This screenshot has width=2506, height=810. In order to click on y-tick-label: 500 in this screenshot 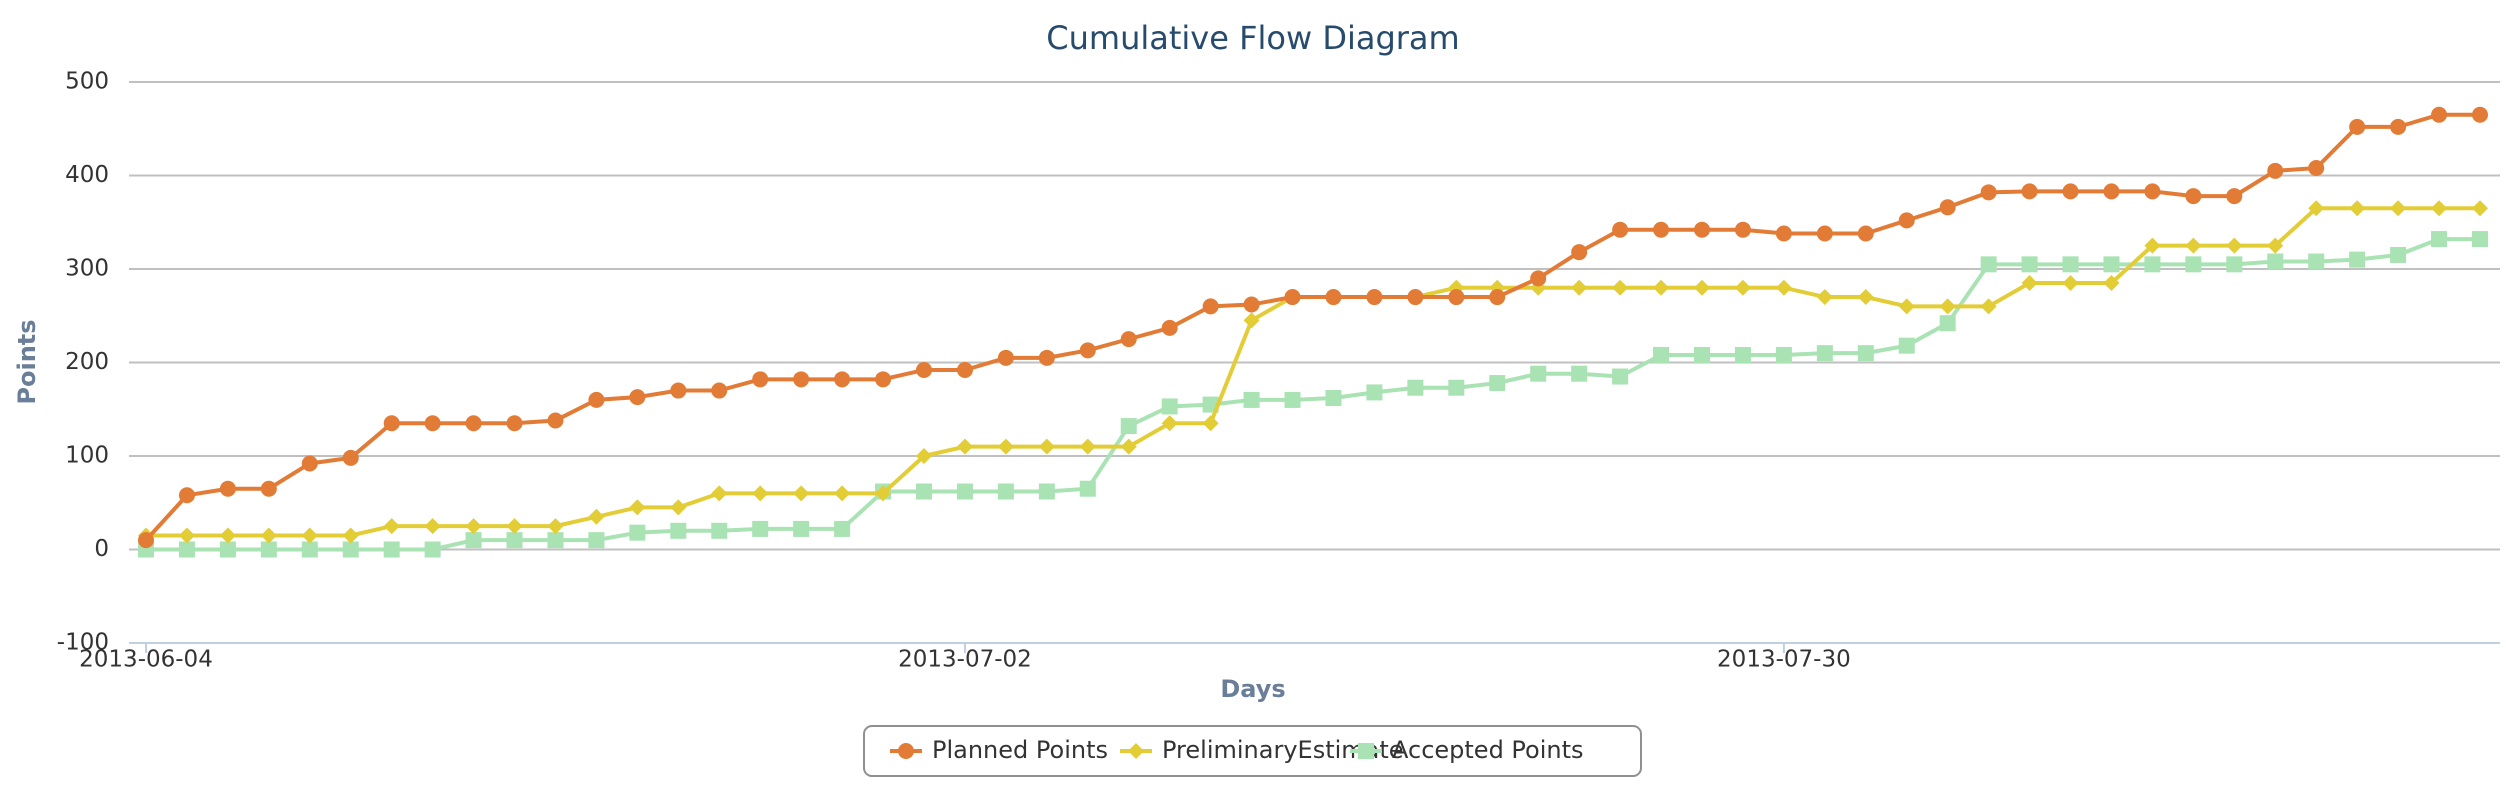, I will do `click(87, 82)`.